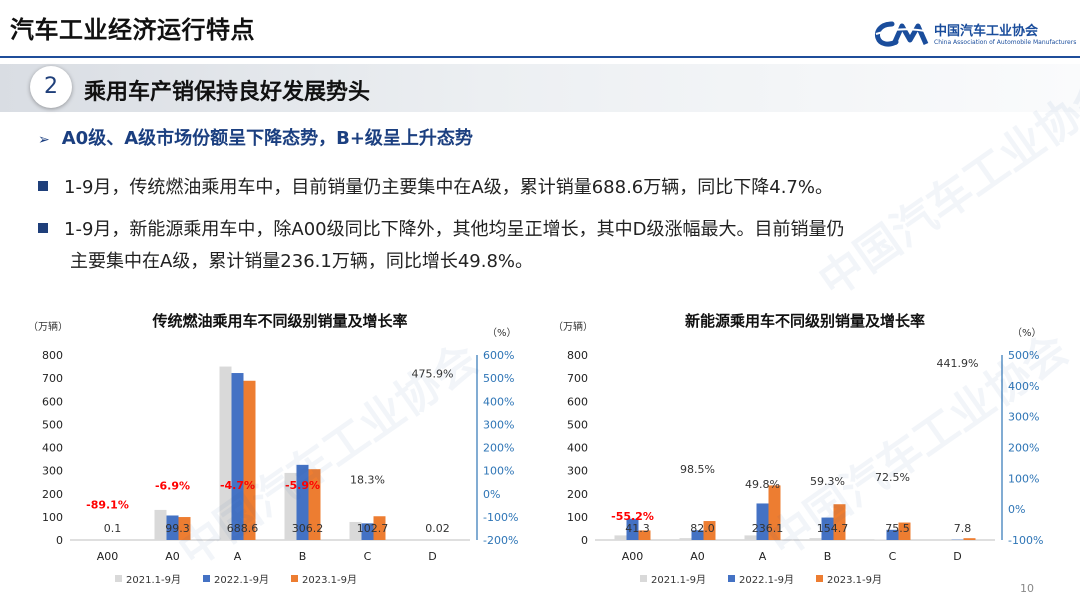 The height and width of the screenshot is (604, 1080). Describe the element at coordinates (958, 363) in the screenshot. I see `growth-label: 441.9%` at that location.